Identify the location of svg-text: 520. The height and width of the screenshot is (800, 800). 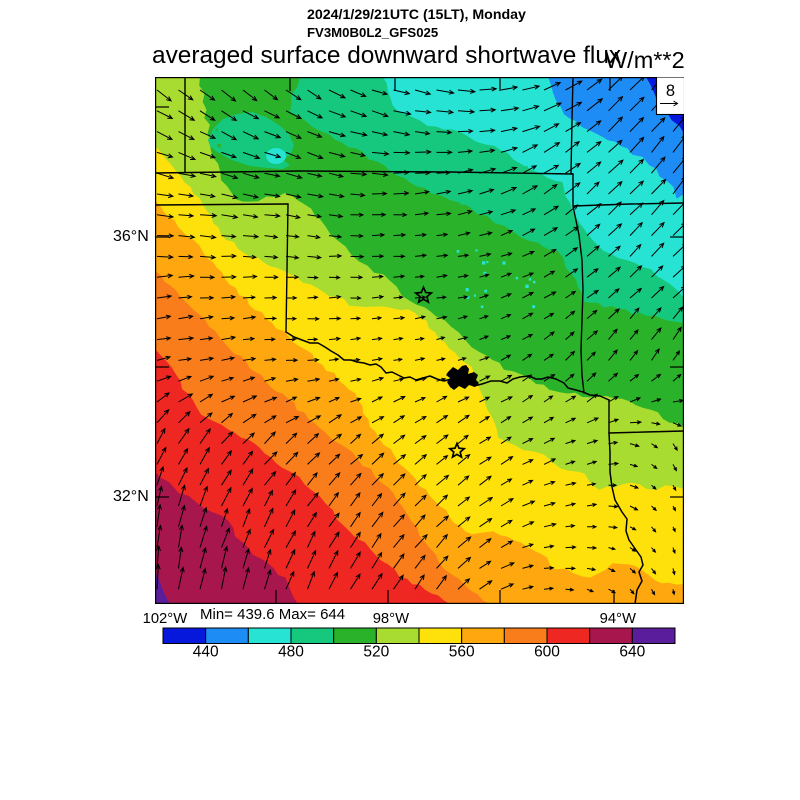
(376, 652).